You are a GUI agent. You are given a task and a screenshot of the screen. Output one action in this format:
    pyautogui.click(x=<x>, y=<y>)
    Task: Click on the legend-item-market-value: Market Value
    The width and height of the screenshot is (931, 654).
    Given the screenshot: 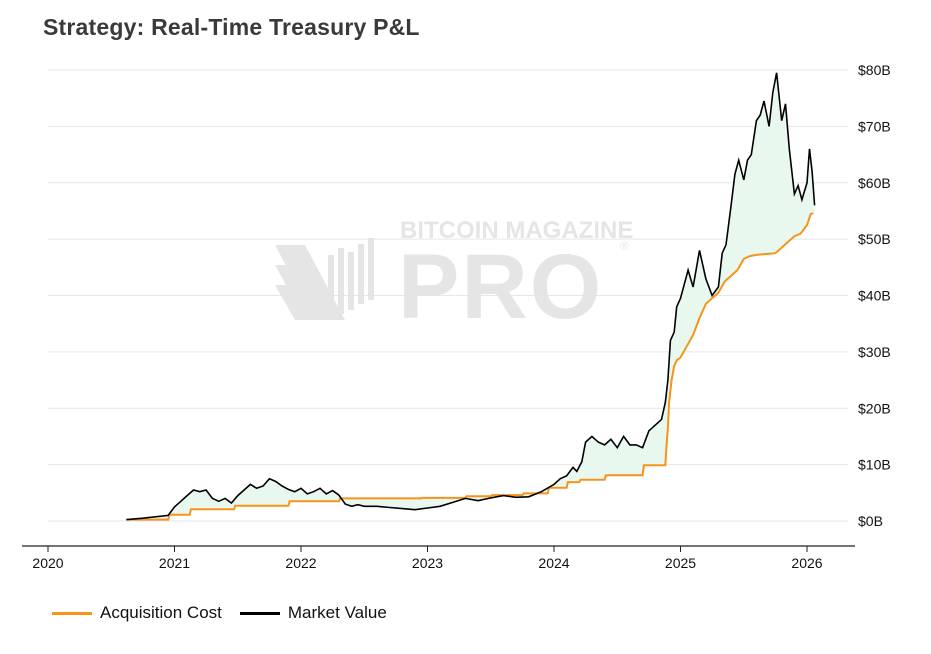 What is the action you would take?
    pyautogui.click(x=313, y=613)
    